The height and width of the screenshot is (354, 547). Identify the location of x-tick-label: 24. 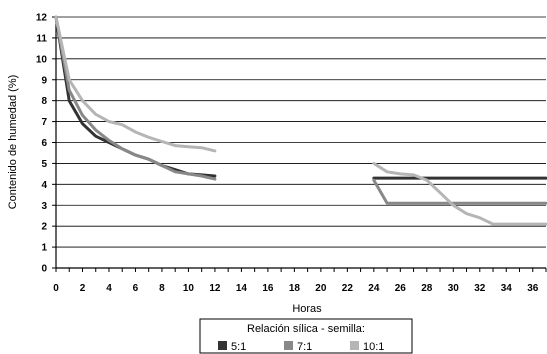
(374, 288).